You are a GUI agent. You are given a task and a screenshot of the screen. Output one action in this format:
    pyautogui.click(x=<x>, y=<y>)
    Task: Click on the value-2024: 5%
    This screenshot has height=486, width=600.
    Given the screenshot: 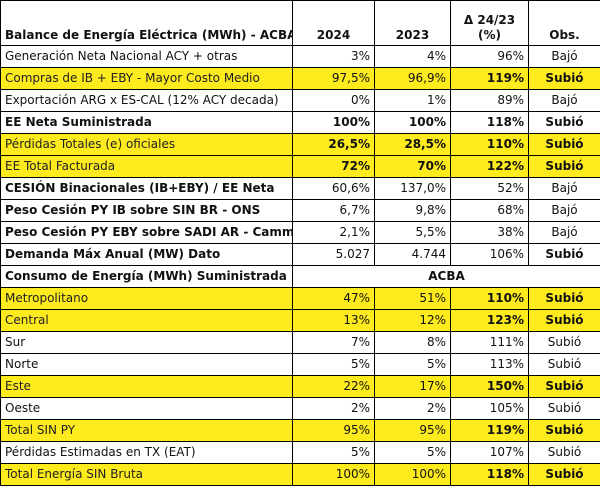 What is the action you would take?
    pyautogui.click(x=334, y=453)
    